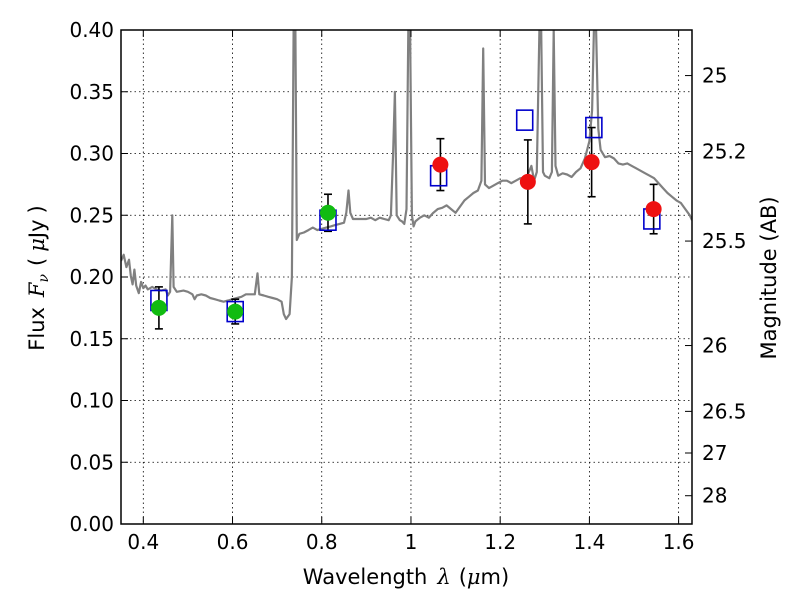 The image size is (800, 600). What do you see at coordinates (91, 339) in the screenshot?
I see `y-tick-label: 0.15` at bounding box center [91, 339].